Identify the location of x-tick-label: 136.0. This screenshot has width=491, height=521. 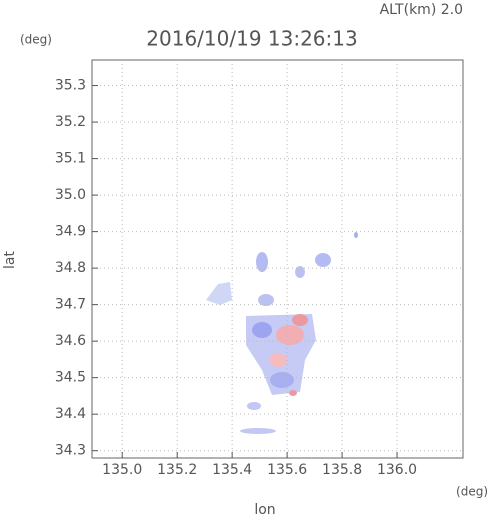
(397, 470).